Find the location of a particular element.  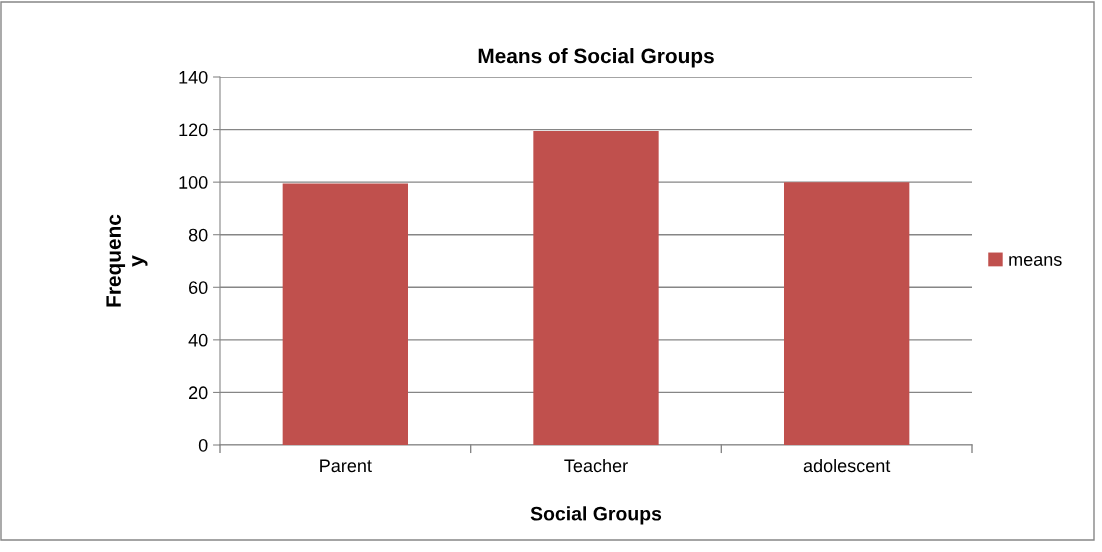

chart-title: Means of Social Groups is located at coordinates (596, 58).